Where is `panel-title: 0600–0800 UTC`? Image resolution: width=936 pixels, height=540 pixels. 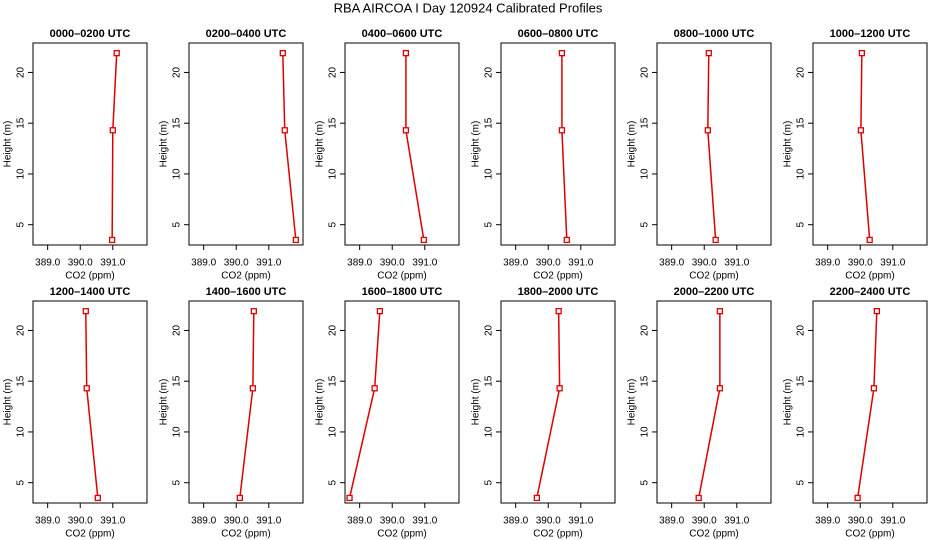
panel-title: 0600–0800 UTC is located at coordinates (558, 34).